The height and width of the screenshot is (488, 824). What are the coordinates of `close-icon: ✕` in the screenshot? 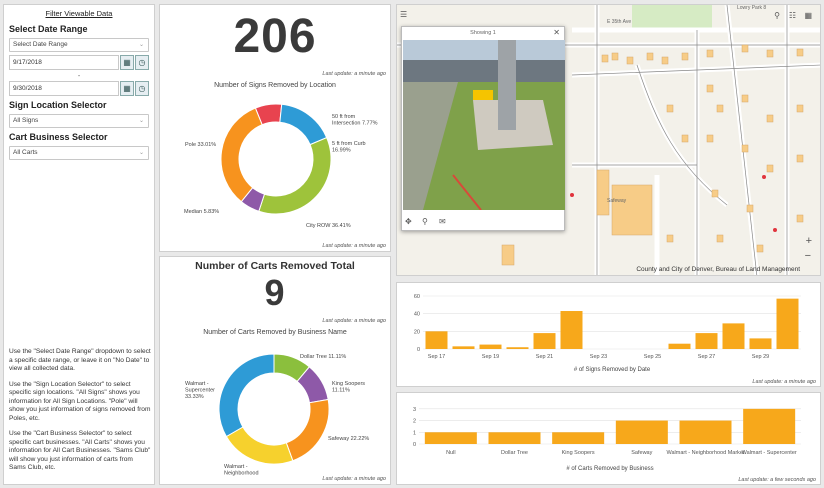 It's located at (556, 32).